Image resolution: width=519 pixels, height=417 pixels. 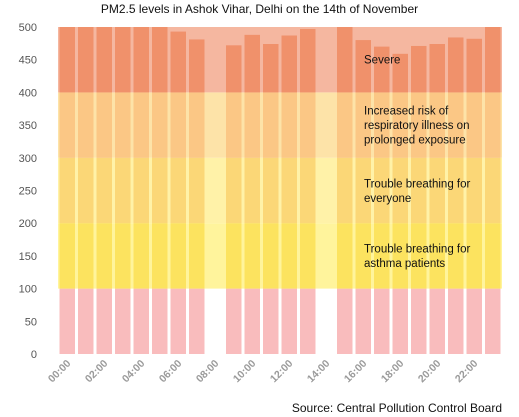 What do you see at coordinates (171, 372) in the screenshot?
I see `x-tick-label: 06:00` at bounding box center [171, 372].